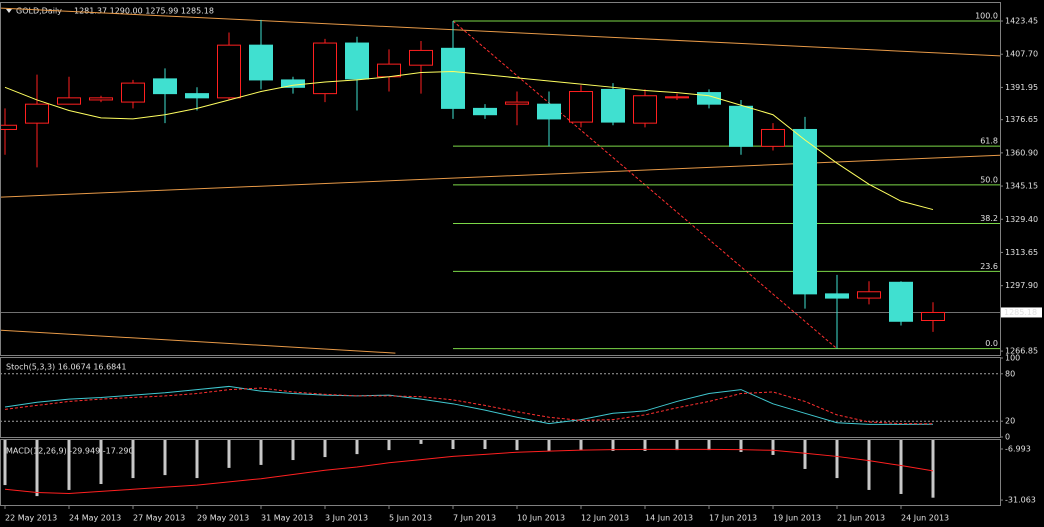 This screenshot has width=1044, height=527. Describe the element at coordinates (991, 343) in the screenshot. I see `fib-label: 0.0` at that location.